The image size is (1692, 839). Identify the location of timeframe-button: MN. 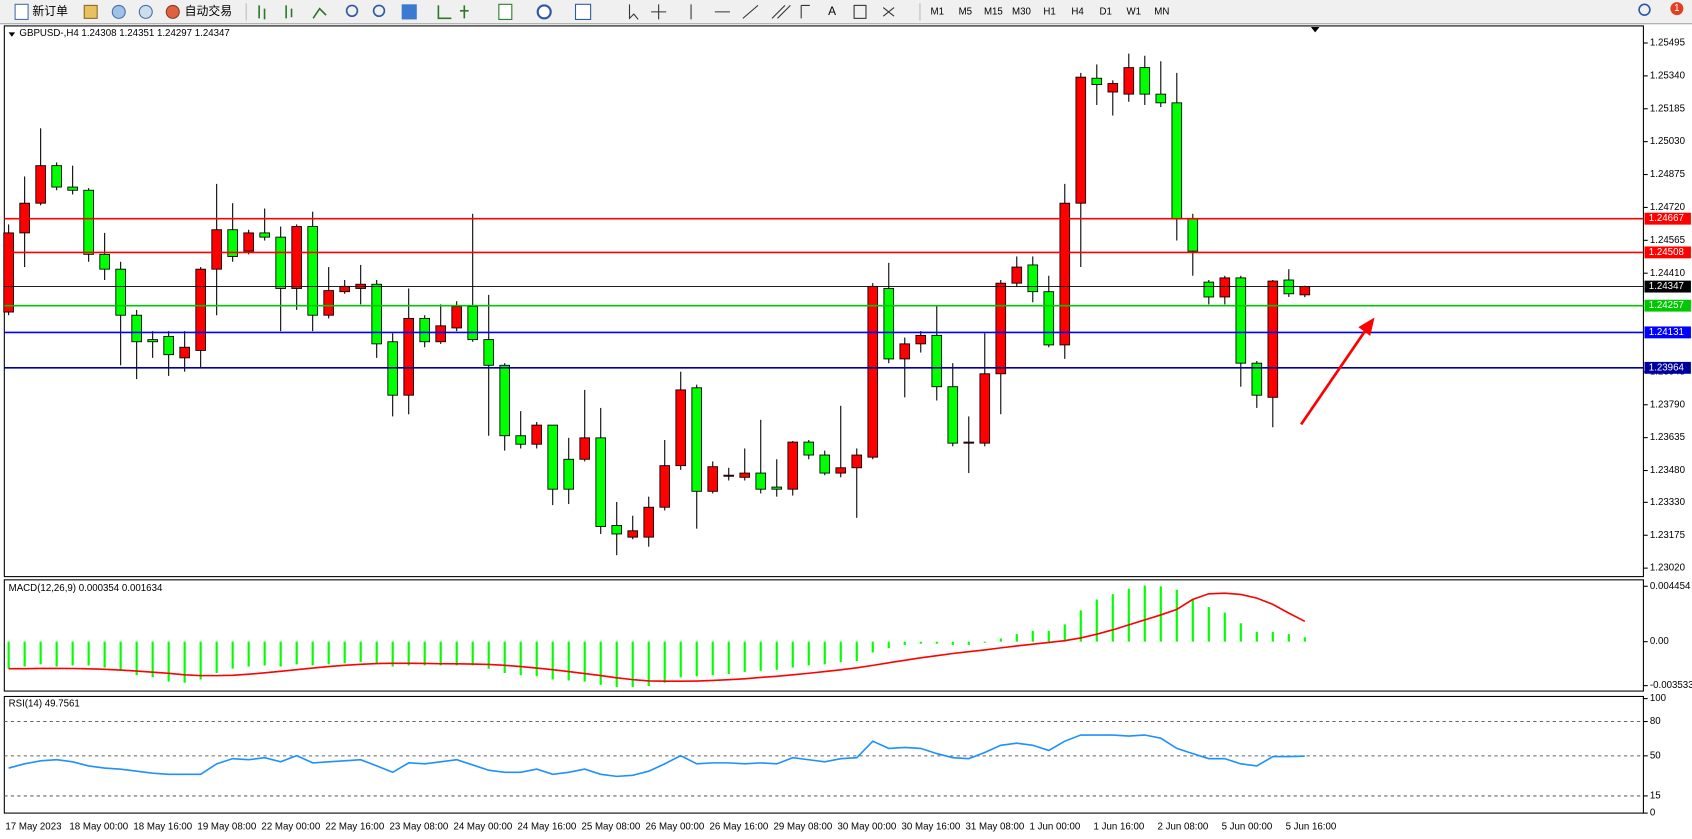
(1161, 11).